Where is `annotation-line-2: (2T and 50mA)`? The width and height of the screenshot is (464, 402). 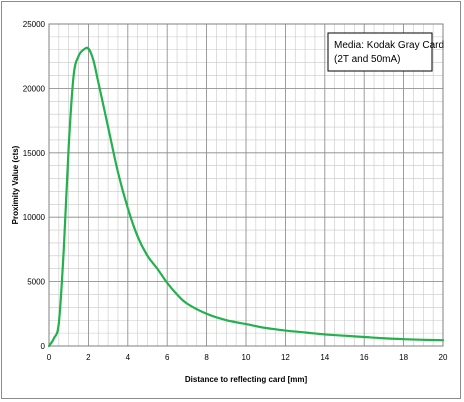
annotation-line-2: (2T and 50mA) is located at coordinates (367, 59).